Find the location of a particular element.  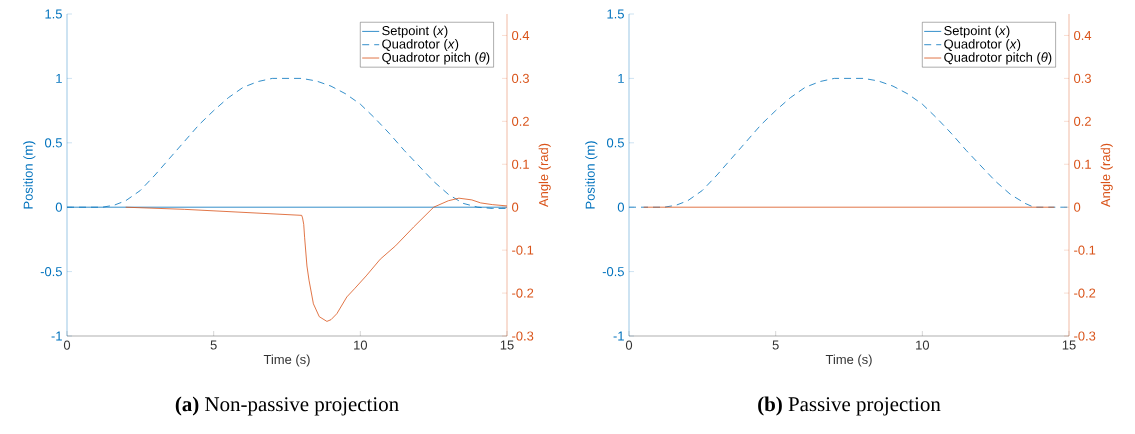

text: (a) Non-passive projection is located at coordinates (287, 406).